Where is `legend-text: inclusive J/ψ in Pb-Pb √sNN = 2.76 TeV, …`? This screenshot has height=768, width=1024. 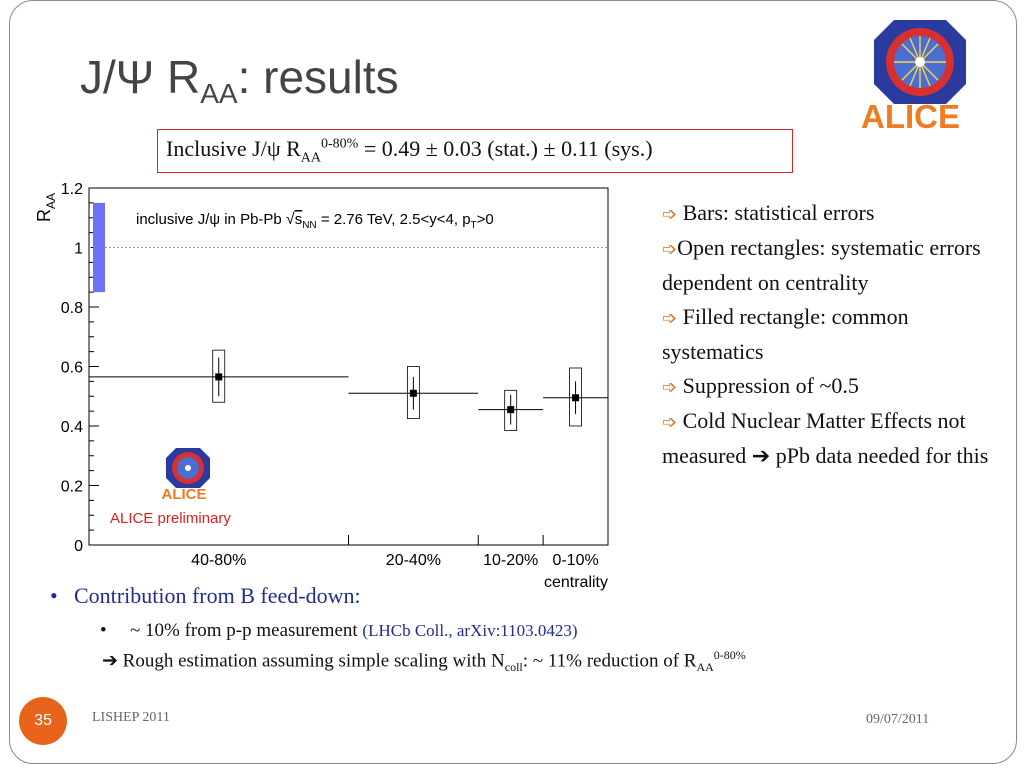 legend-text: inclusive J/ψ in Pb-Pb √sNN = 2.76 TeV, … is located at coordinates (315, 221).